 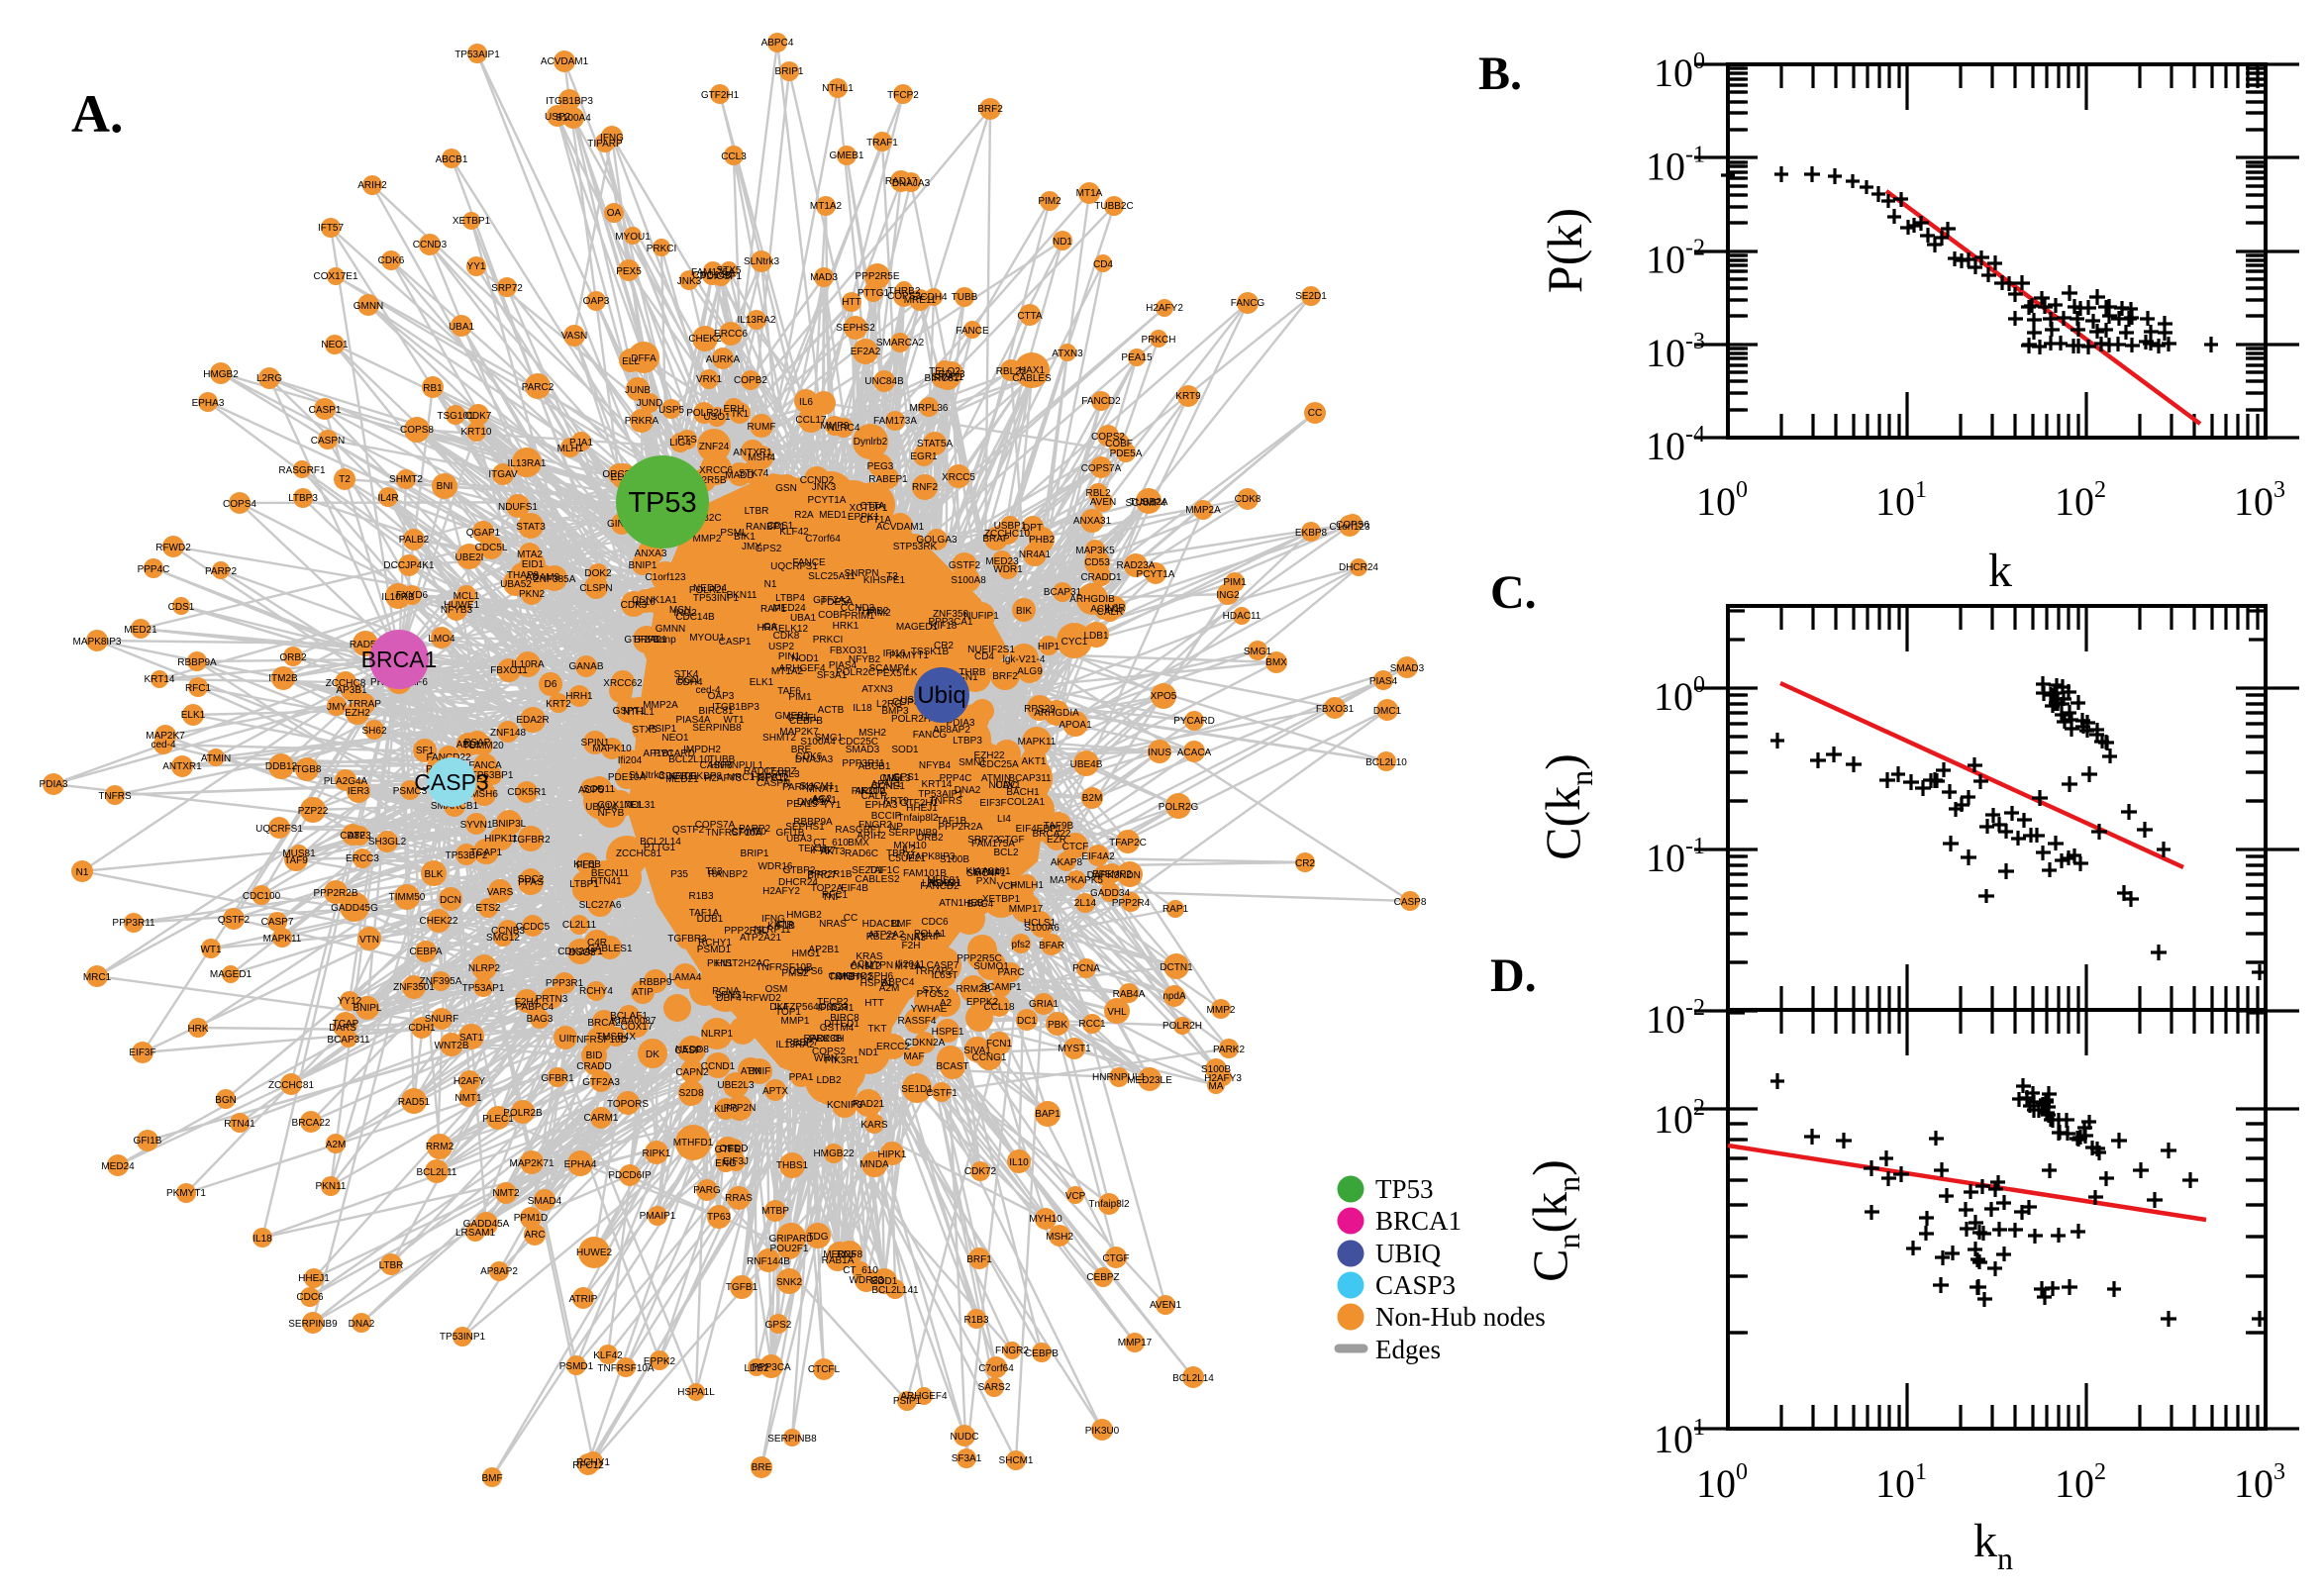 What do you see at coordinates (968, 790) in the screenshot?
I see `svg-text: DNA2` at bounding box center [968, 790].